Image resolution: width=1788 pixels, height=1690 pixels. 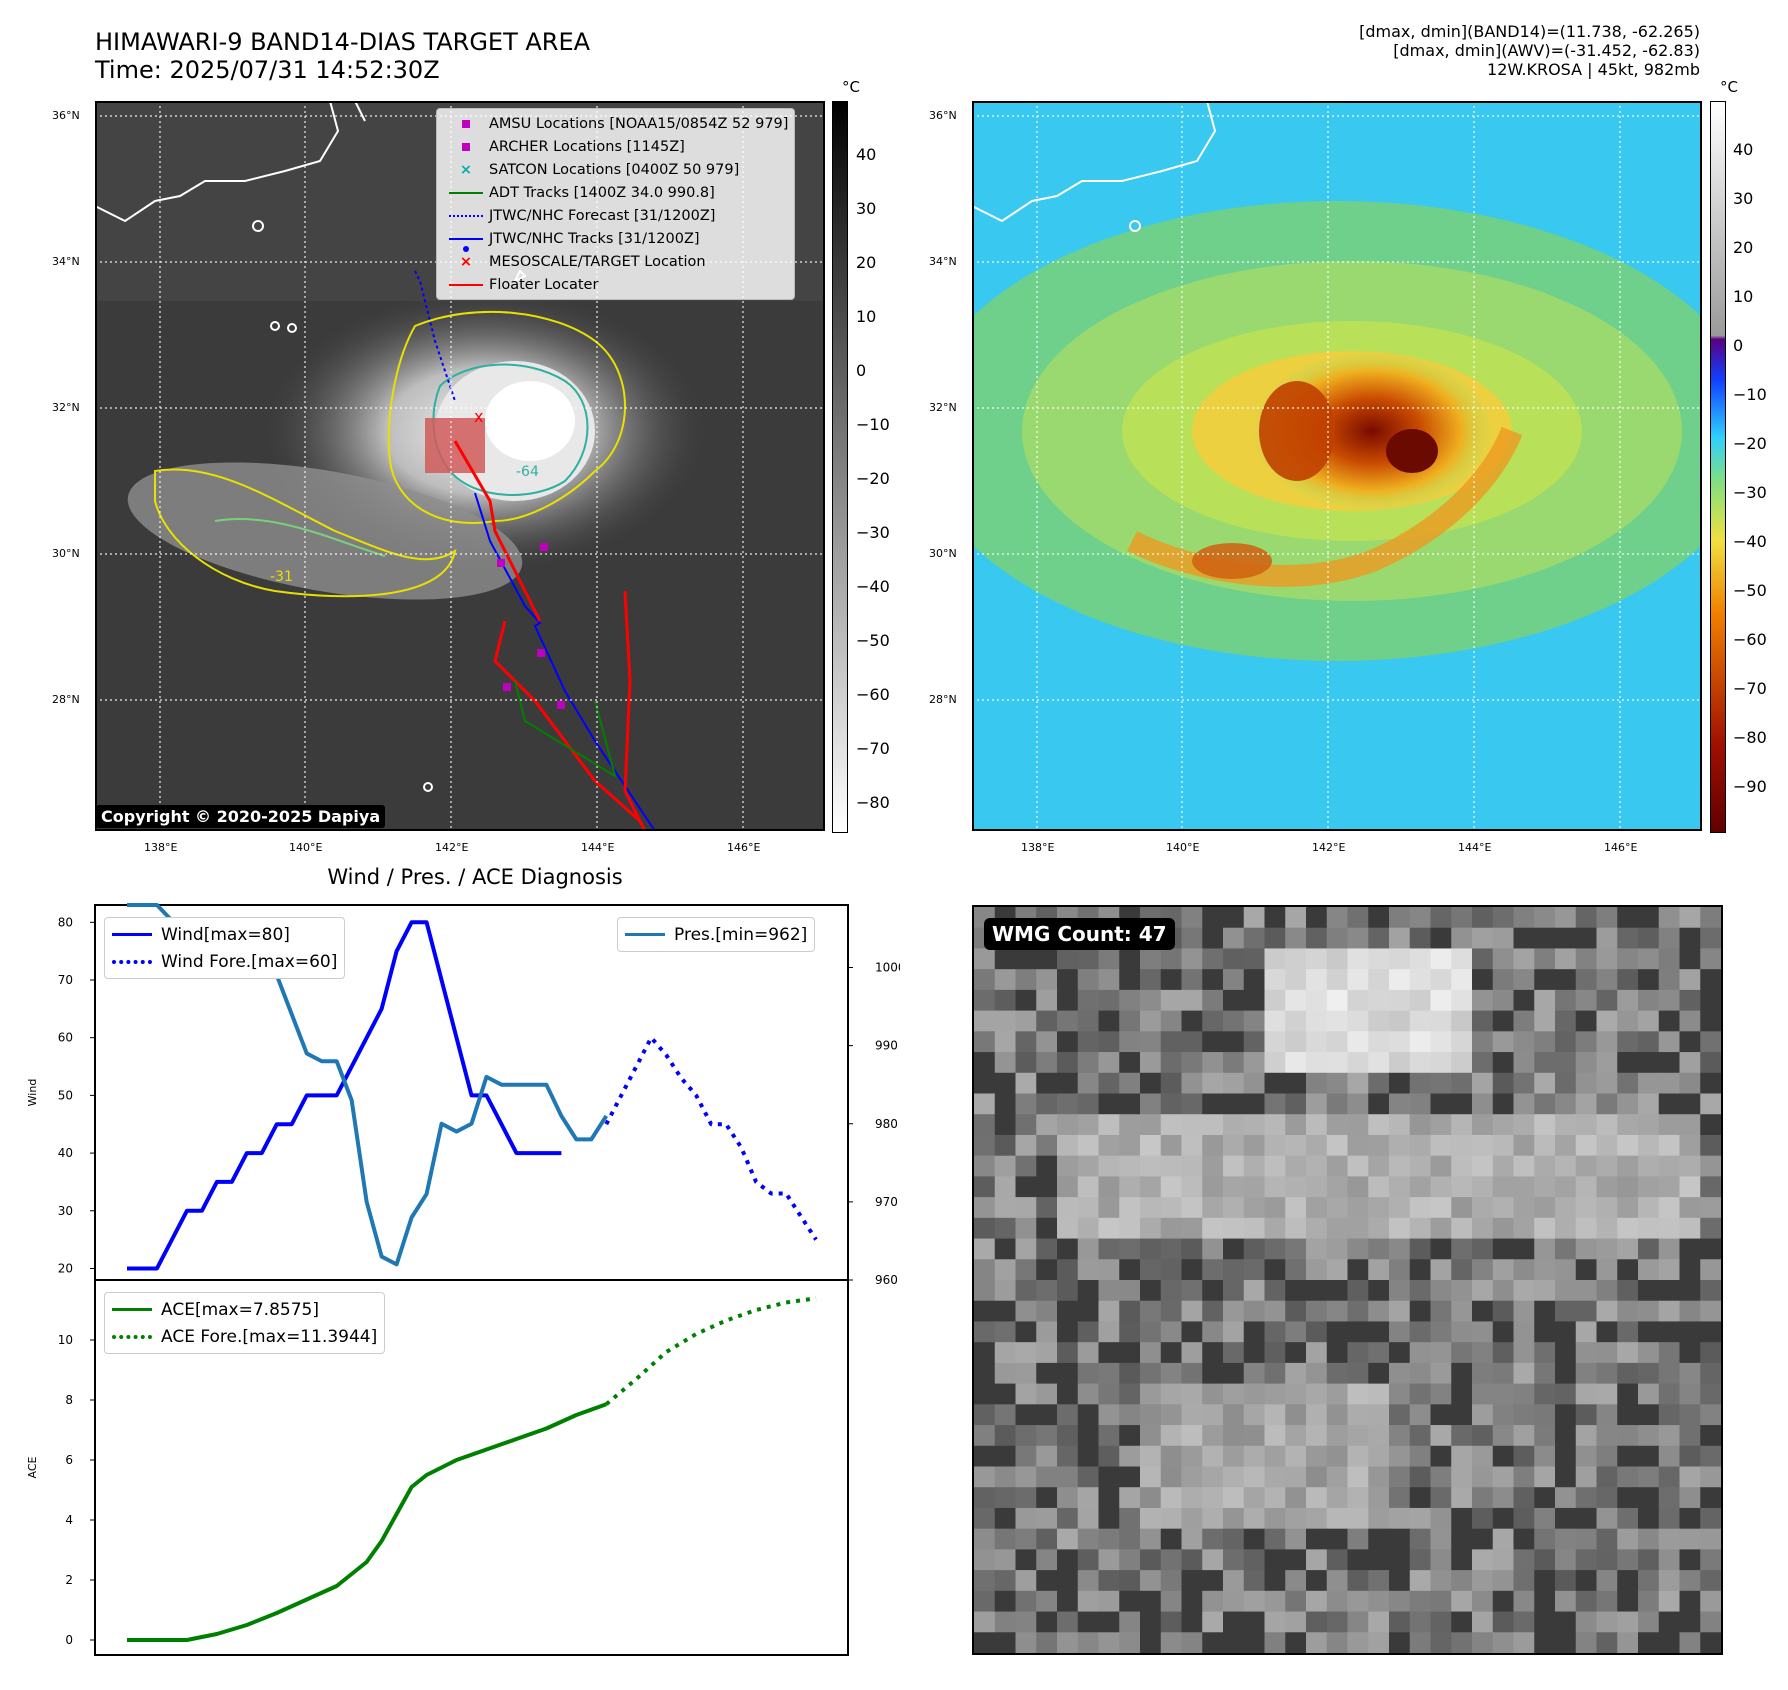 What do you see at coordinates (224, 961) in the screenshot?
I see `legend-wind-fore: Wind Fore.[max=60]` at bounding box center [224, 961].